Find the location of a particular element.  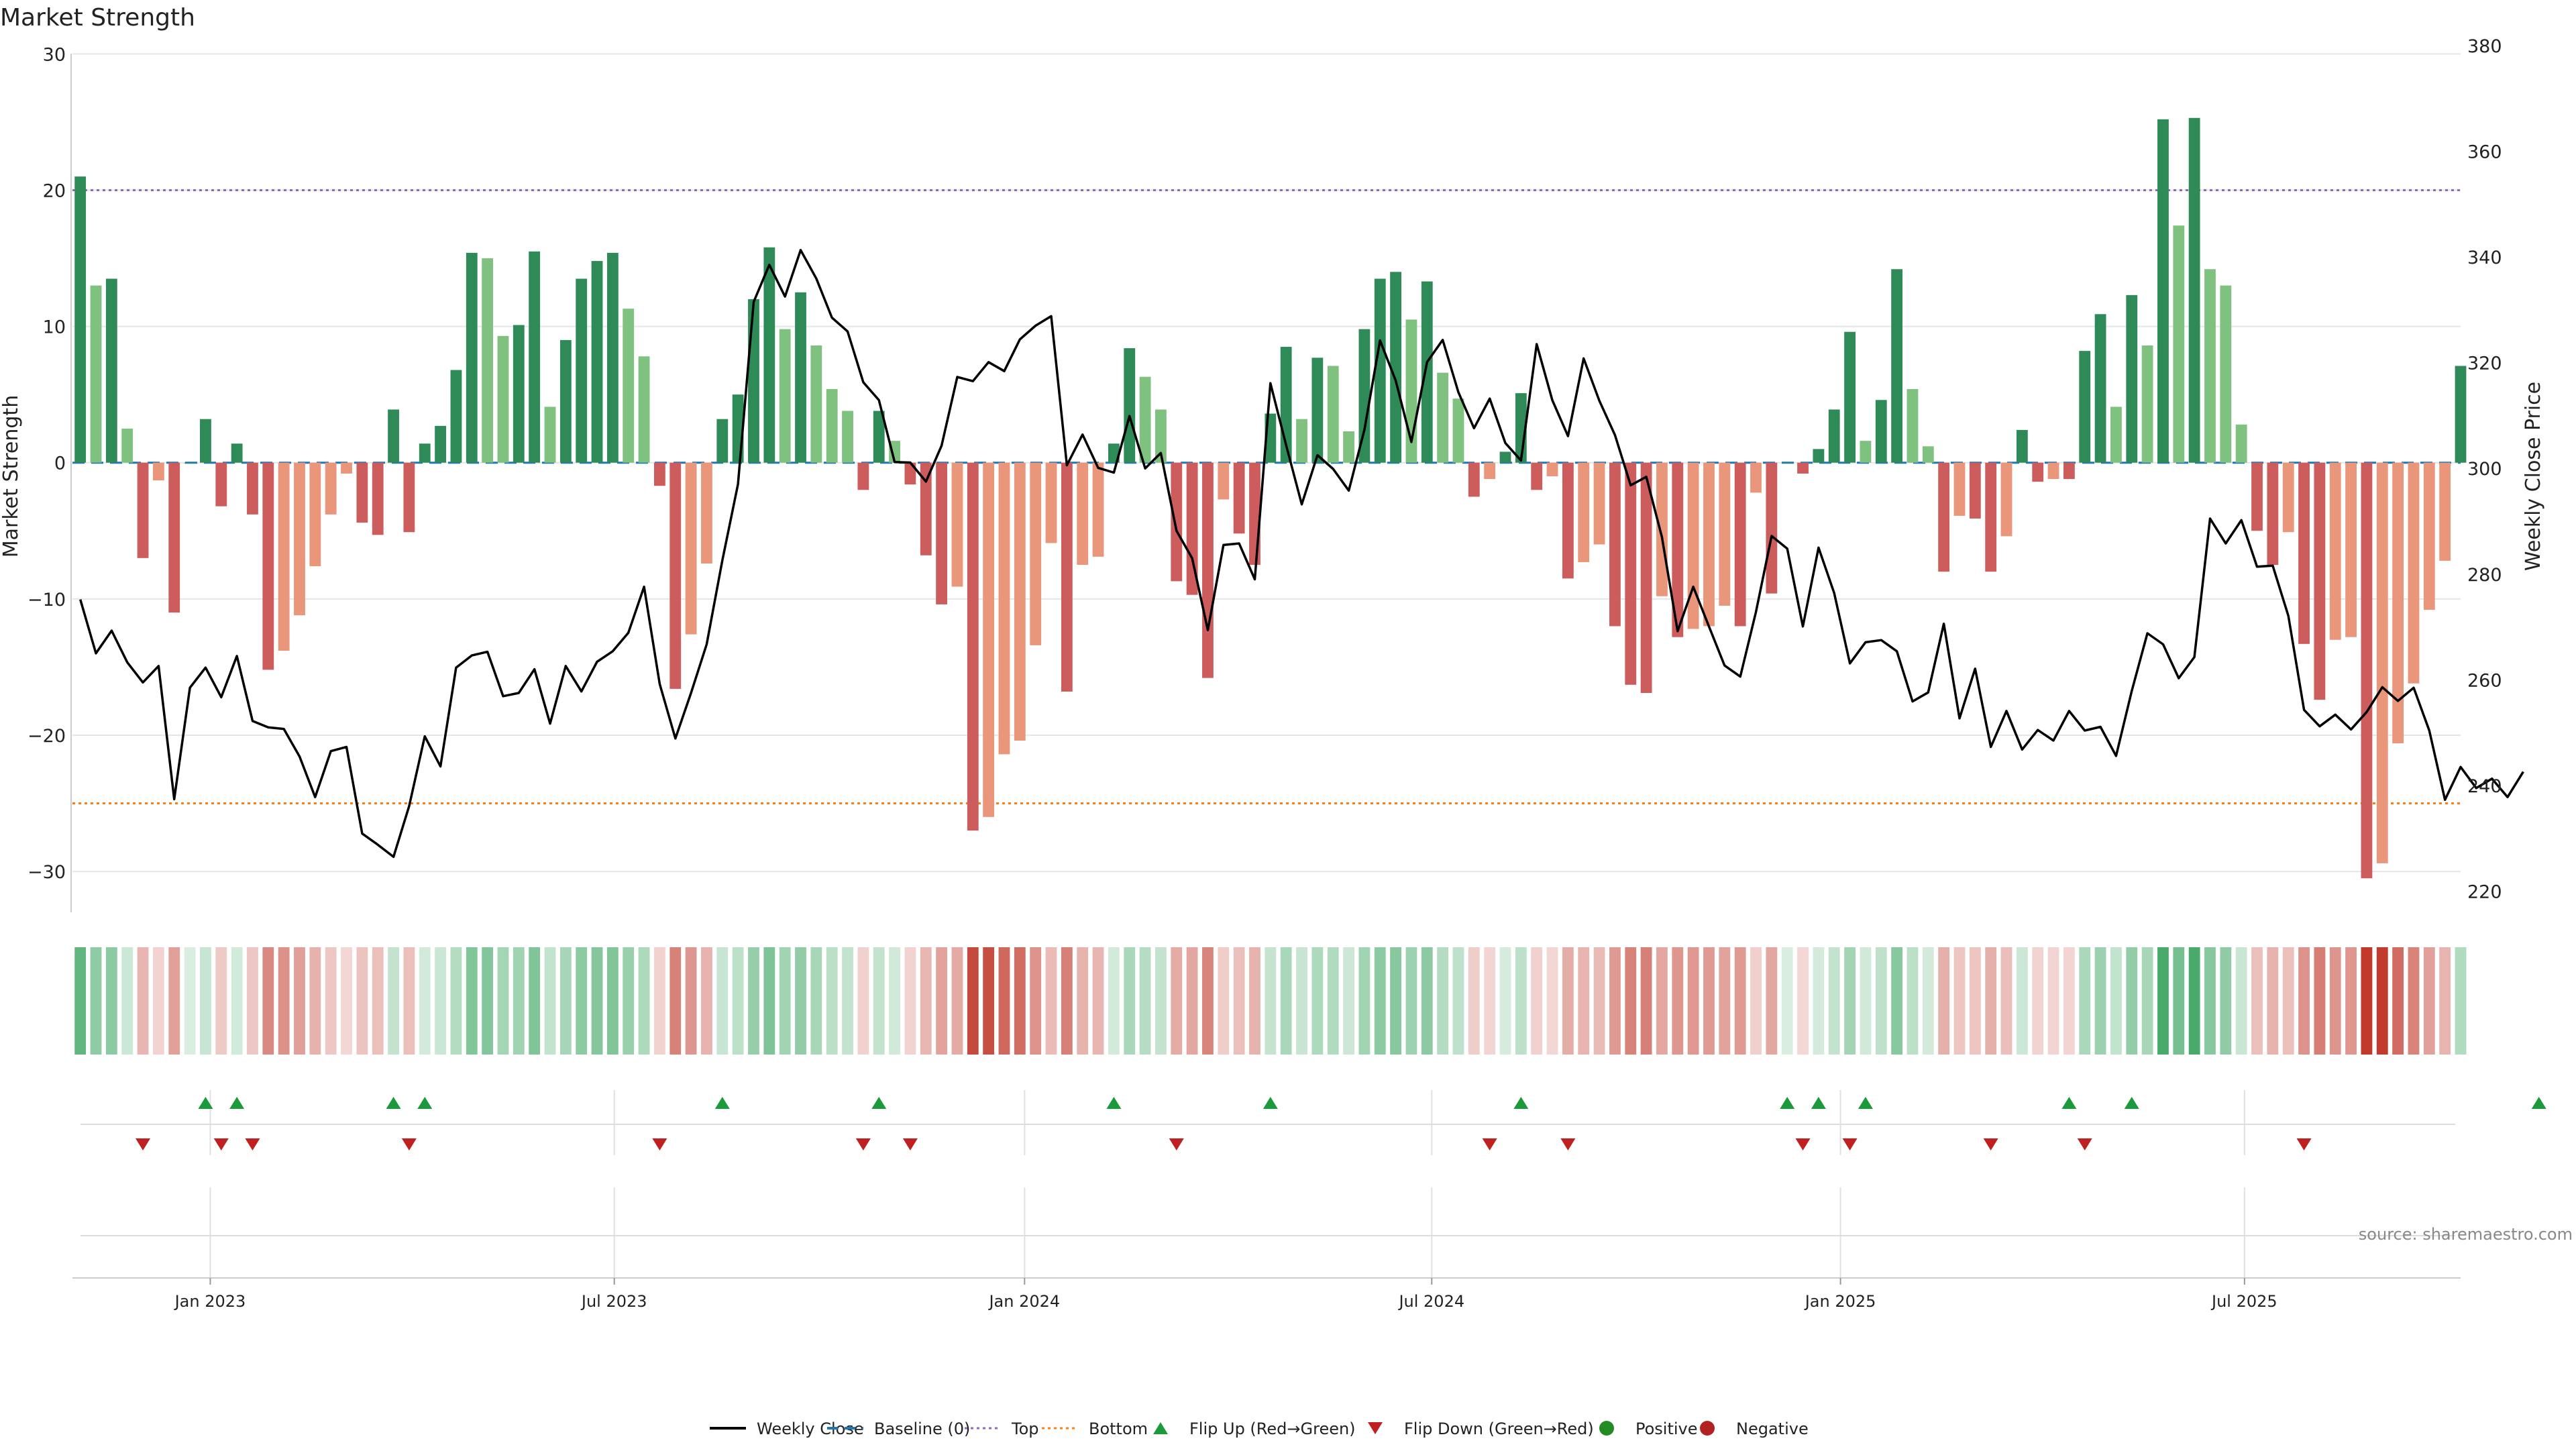

legend-label: Flip Down (Green→Red) is located at coordinates (1499, 1428).